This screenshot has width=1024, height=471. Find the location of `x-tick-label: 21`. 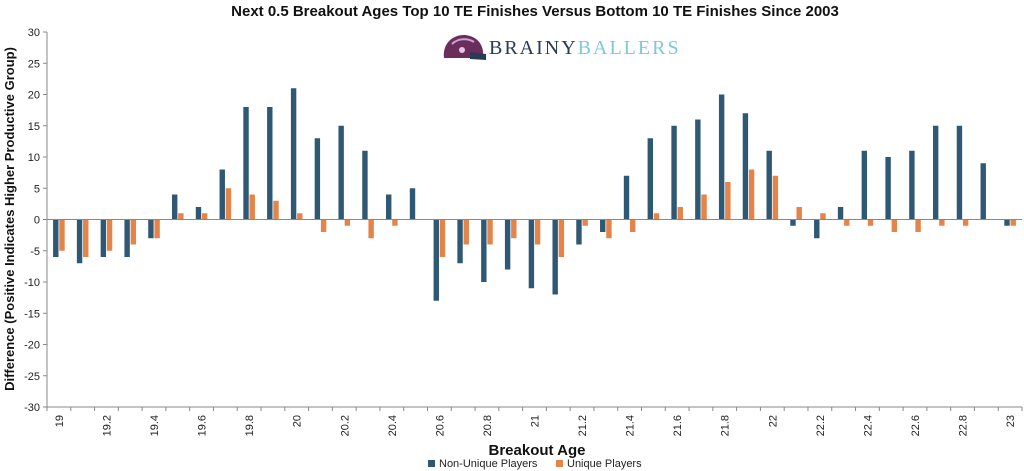

x-tick-label: 21 is located at coordinates (536, 421).